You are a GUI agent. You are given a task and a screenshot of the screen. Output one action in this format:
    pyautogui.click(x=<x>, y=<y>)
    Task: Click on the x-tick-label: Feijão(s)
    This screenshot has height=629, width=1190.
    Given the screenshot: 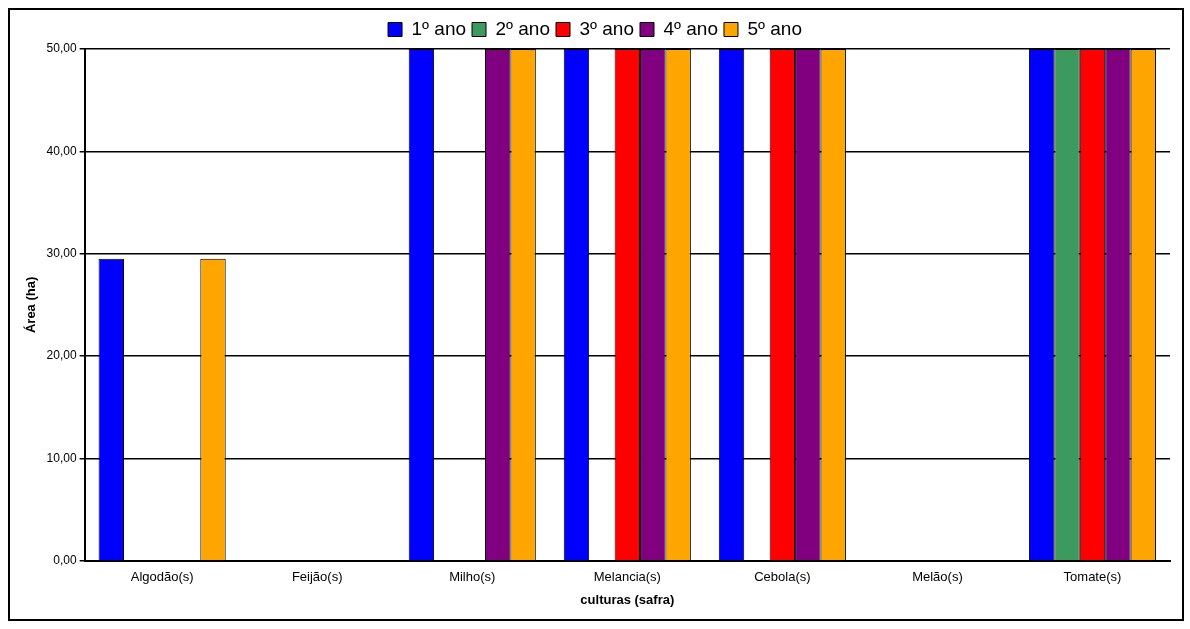 What is the action you would take?
    pyautogui.click(x=317, y=577)
    